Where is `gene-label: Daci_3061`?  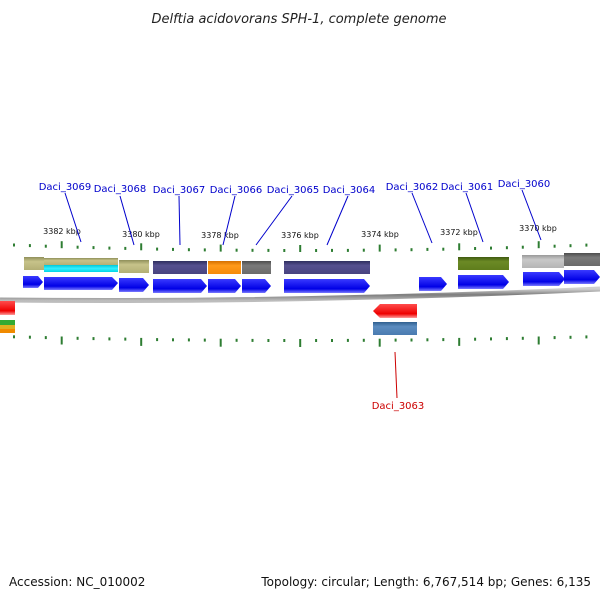 gene-label: Daci_3061 is located at coordinates (467, 187).